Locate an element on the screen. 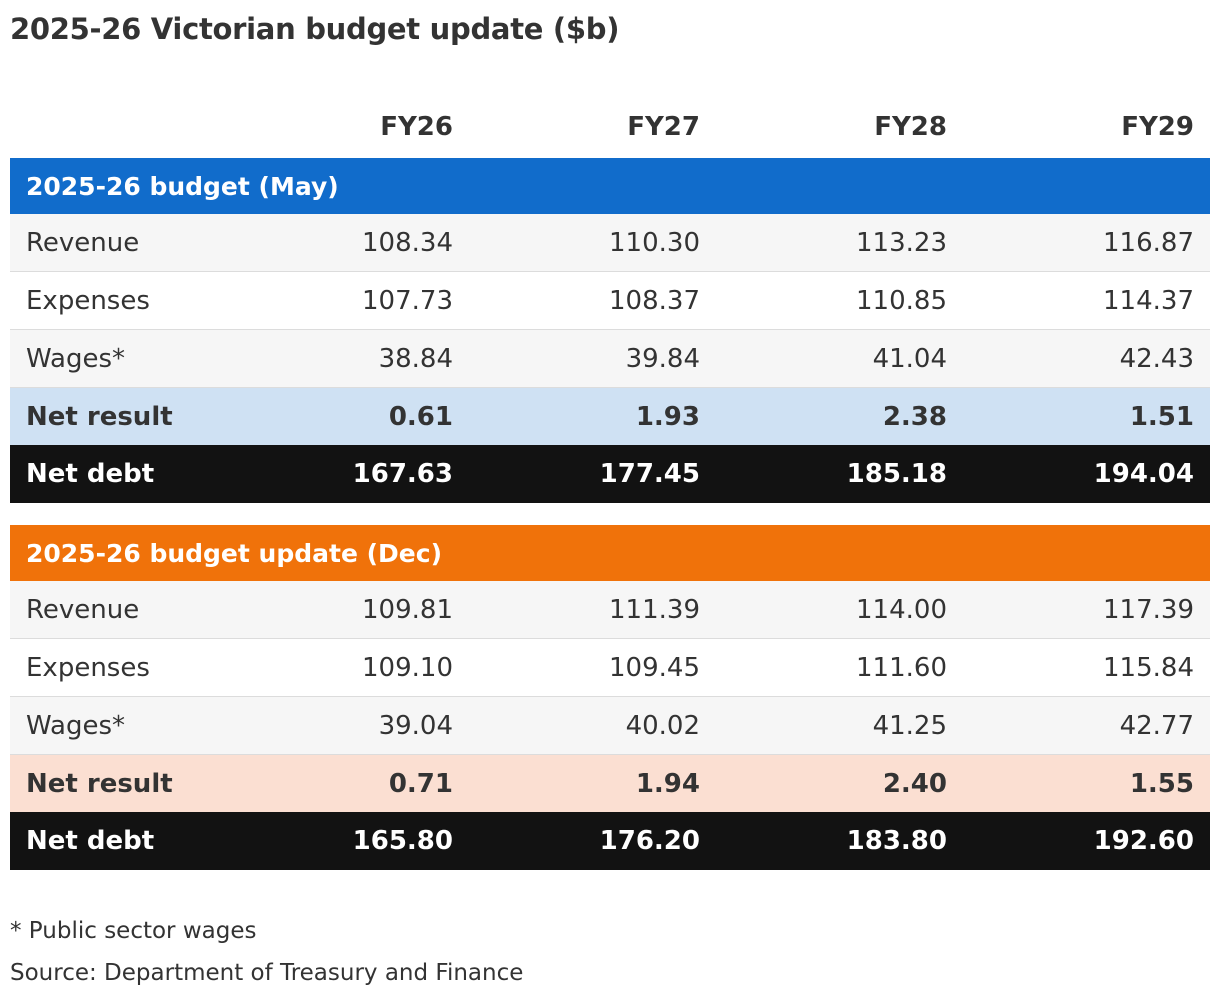  value-cell: 117.39 is located at coordinates (1086, 610).